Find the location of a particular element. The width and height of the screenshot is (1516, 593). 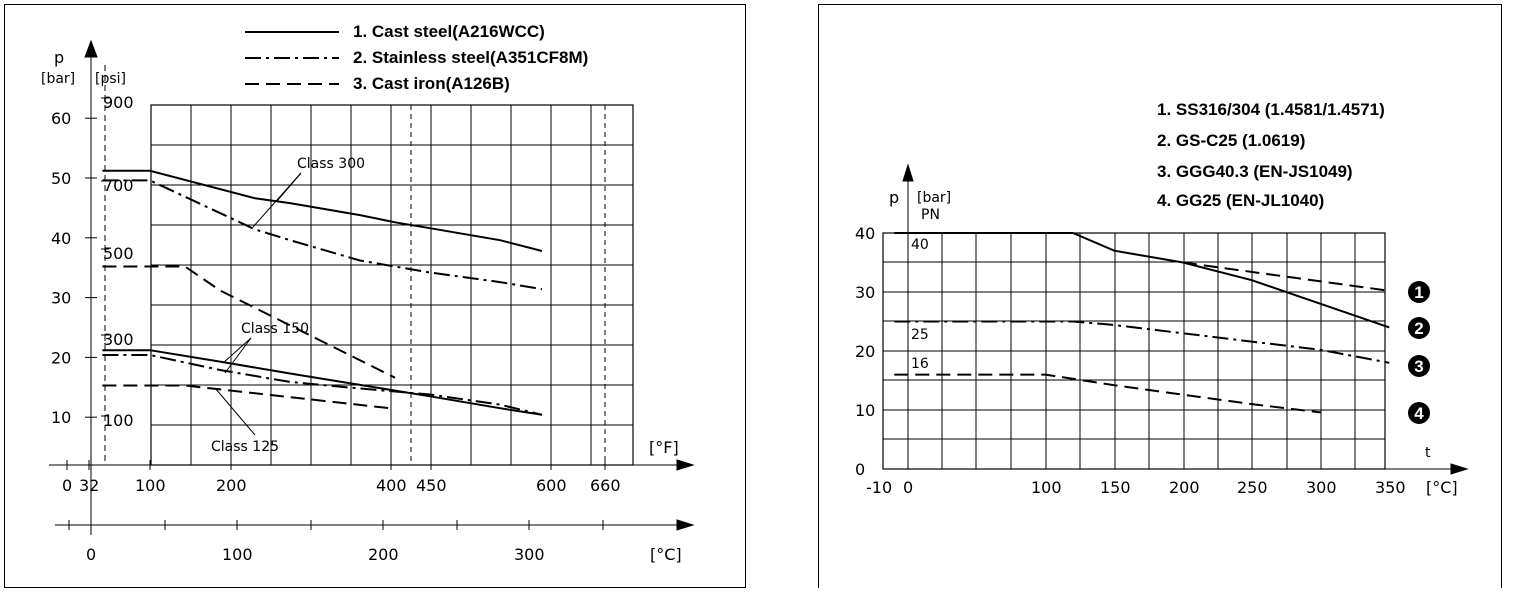

series-marker-number: 3 is located at coordinates (1418, 366).